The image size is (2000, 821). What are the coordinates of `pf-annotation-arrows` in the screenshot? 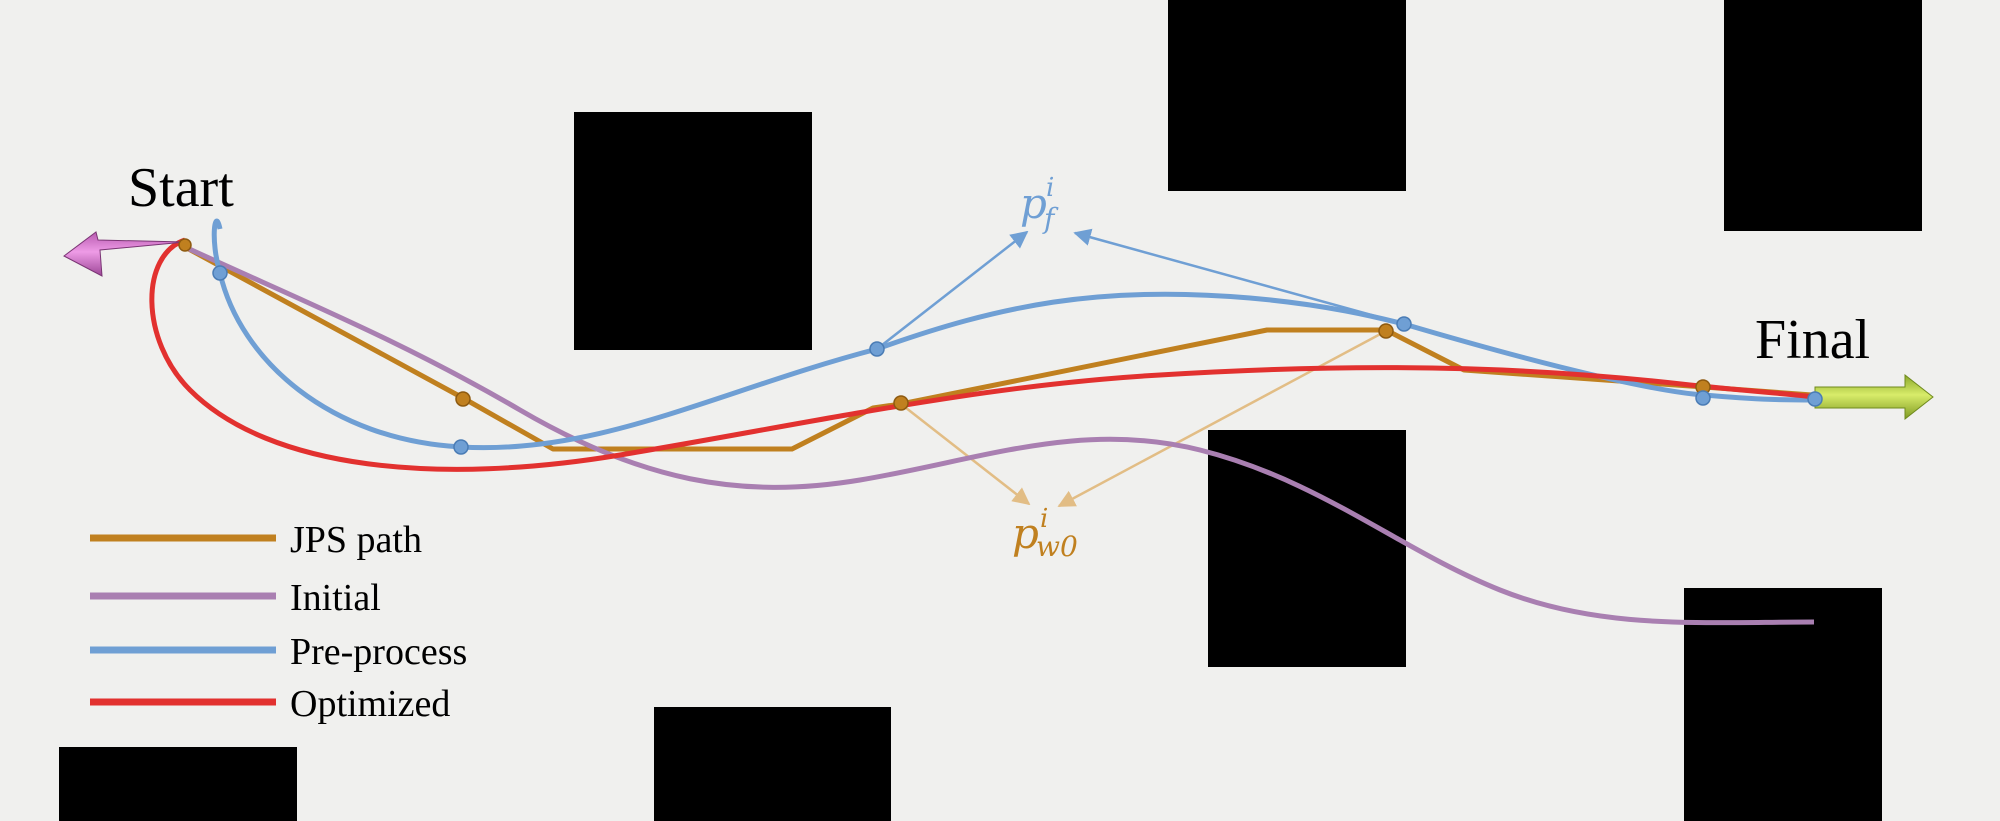 It's located at (1140, 289).